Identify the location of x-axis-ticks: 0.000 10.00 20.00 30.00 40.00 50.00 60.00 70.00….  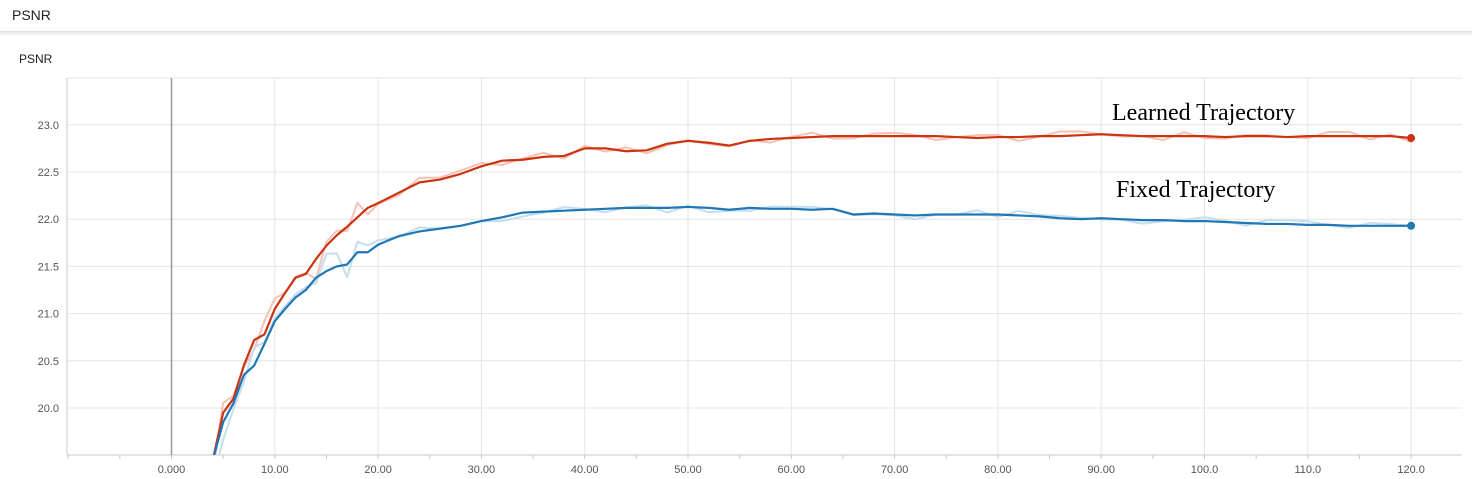
(791, 470).